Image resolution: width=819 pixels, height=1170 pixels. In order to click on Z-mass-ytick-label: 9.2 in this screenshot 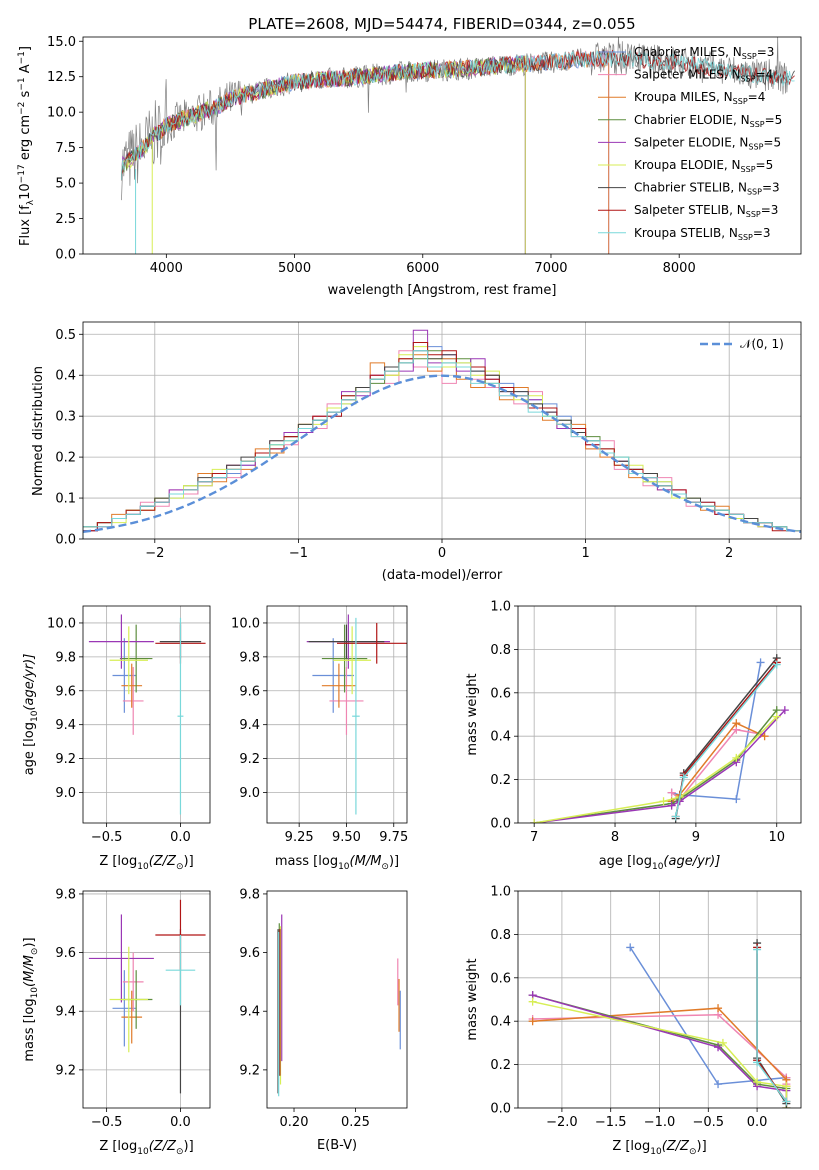, I will do `click(65, 1070)`.